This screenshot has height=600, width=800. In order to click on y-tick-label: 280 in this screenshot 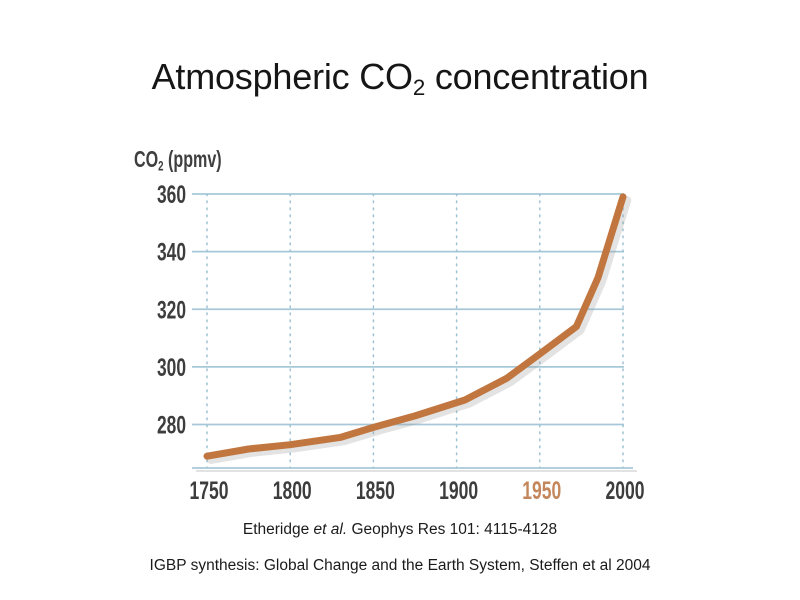, I will do `click(171, 426)`.